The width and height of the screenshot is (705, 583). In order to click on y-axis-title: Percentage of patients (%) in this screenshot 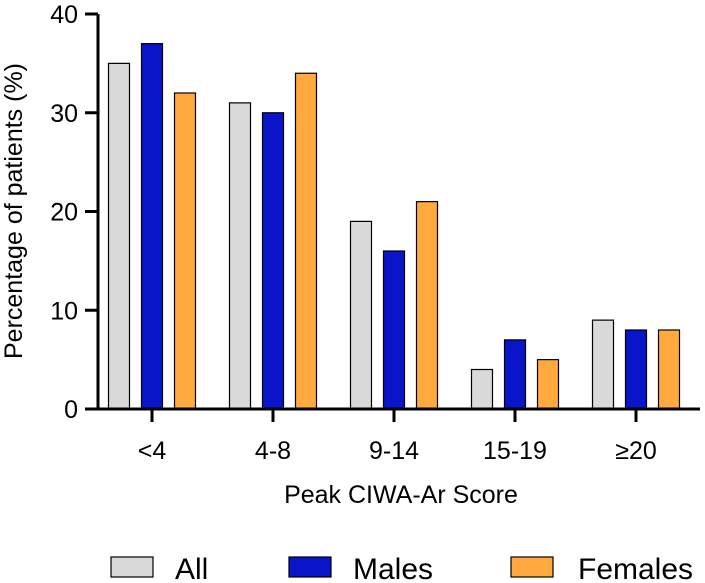, I will do `click(14, 211)`.